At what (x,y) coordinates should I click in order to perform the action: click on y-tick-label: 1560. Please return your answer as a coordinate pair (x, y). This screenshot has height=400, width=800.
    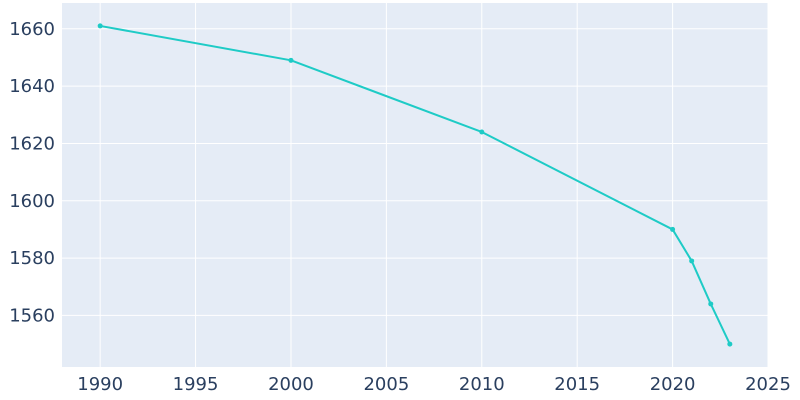
    Looking at the image, I should click on (32, 315).